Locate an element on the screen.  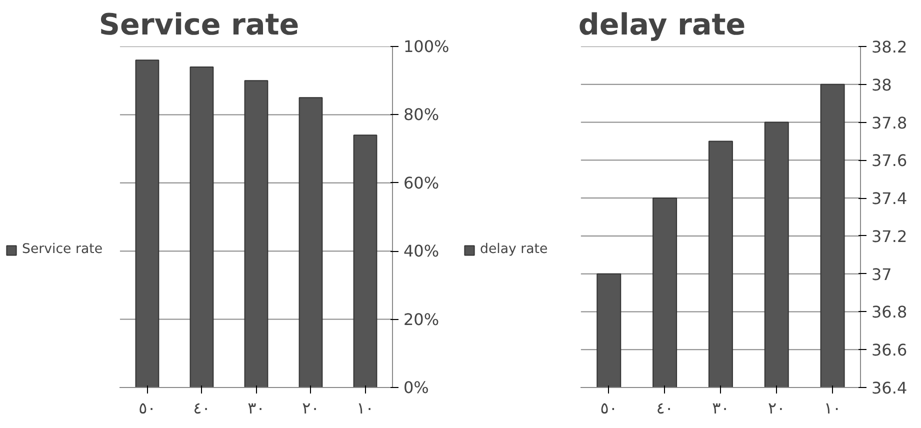
y-tick-label: 20% is located at coordinates (422, 319).